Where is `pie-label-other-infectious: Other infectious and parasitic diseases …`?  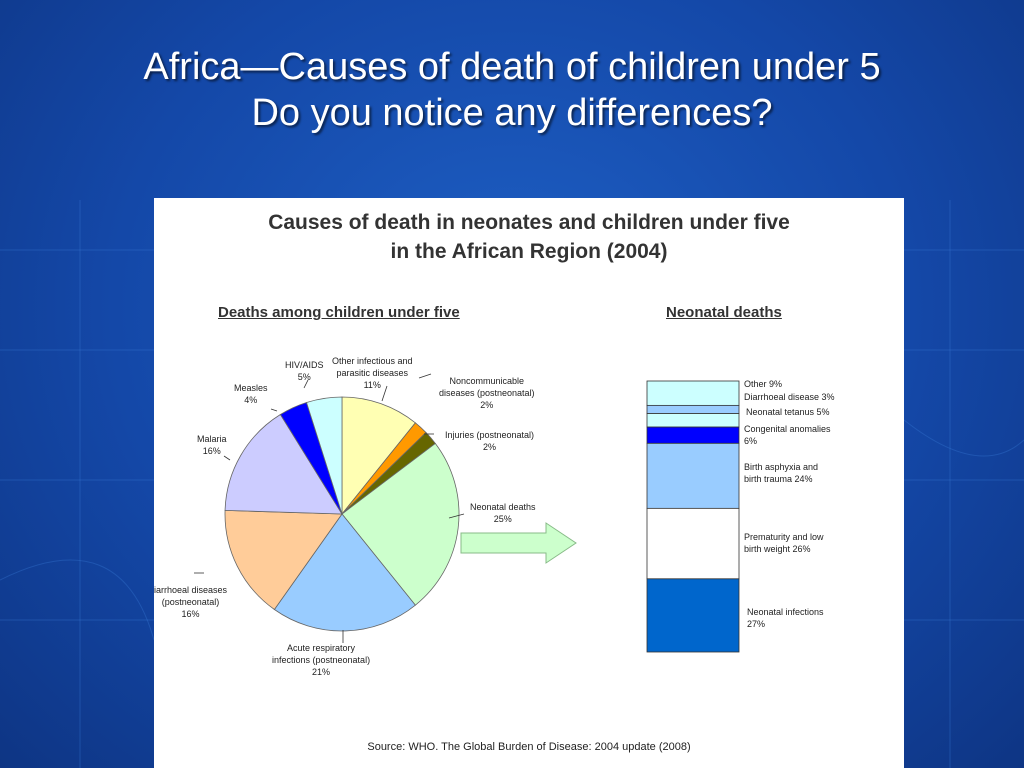 pie-label-other-infectious: Other infectious and parasitic diseases … is located at coordinates (372, 373).